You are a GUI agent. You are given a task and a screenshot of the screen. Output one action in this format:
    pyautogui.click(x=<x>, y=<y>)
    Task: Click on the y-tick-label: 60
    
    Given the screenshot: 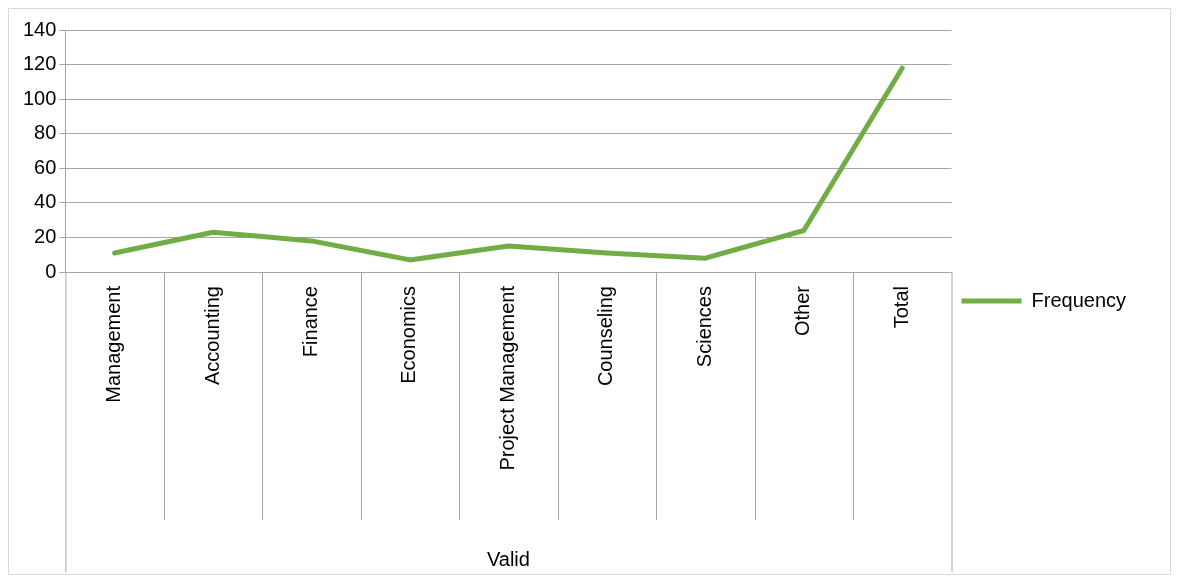 What is the action you would take?
    pyautogui.click(x=45, y=166)
    